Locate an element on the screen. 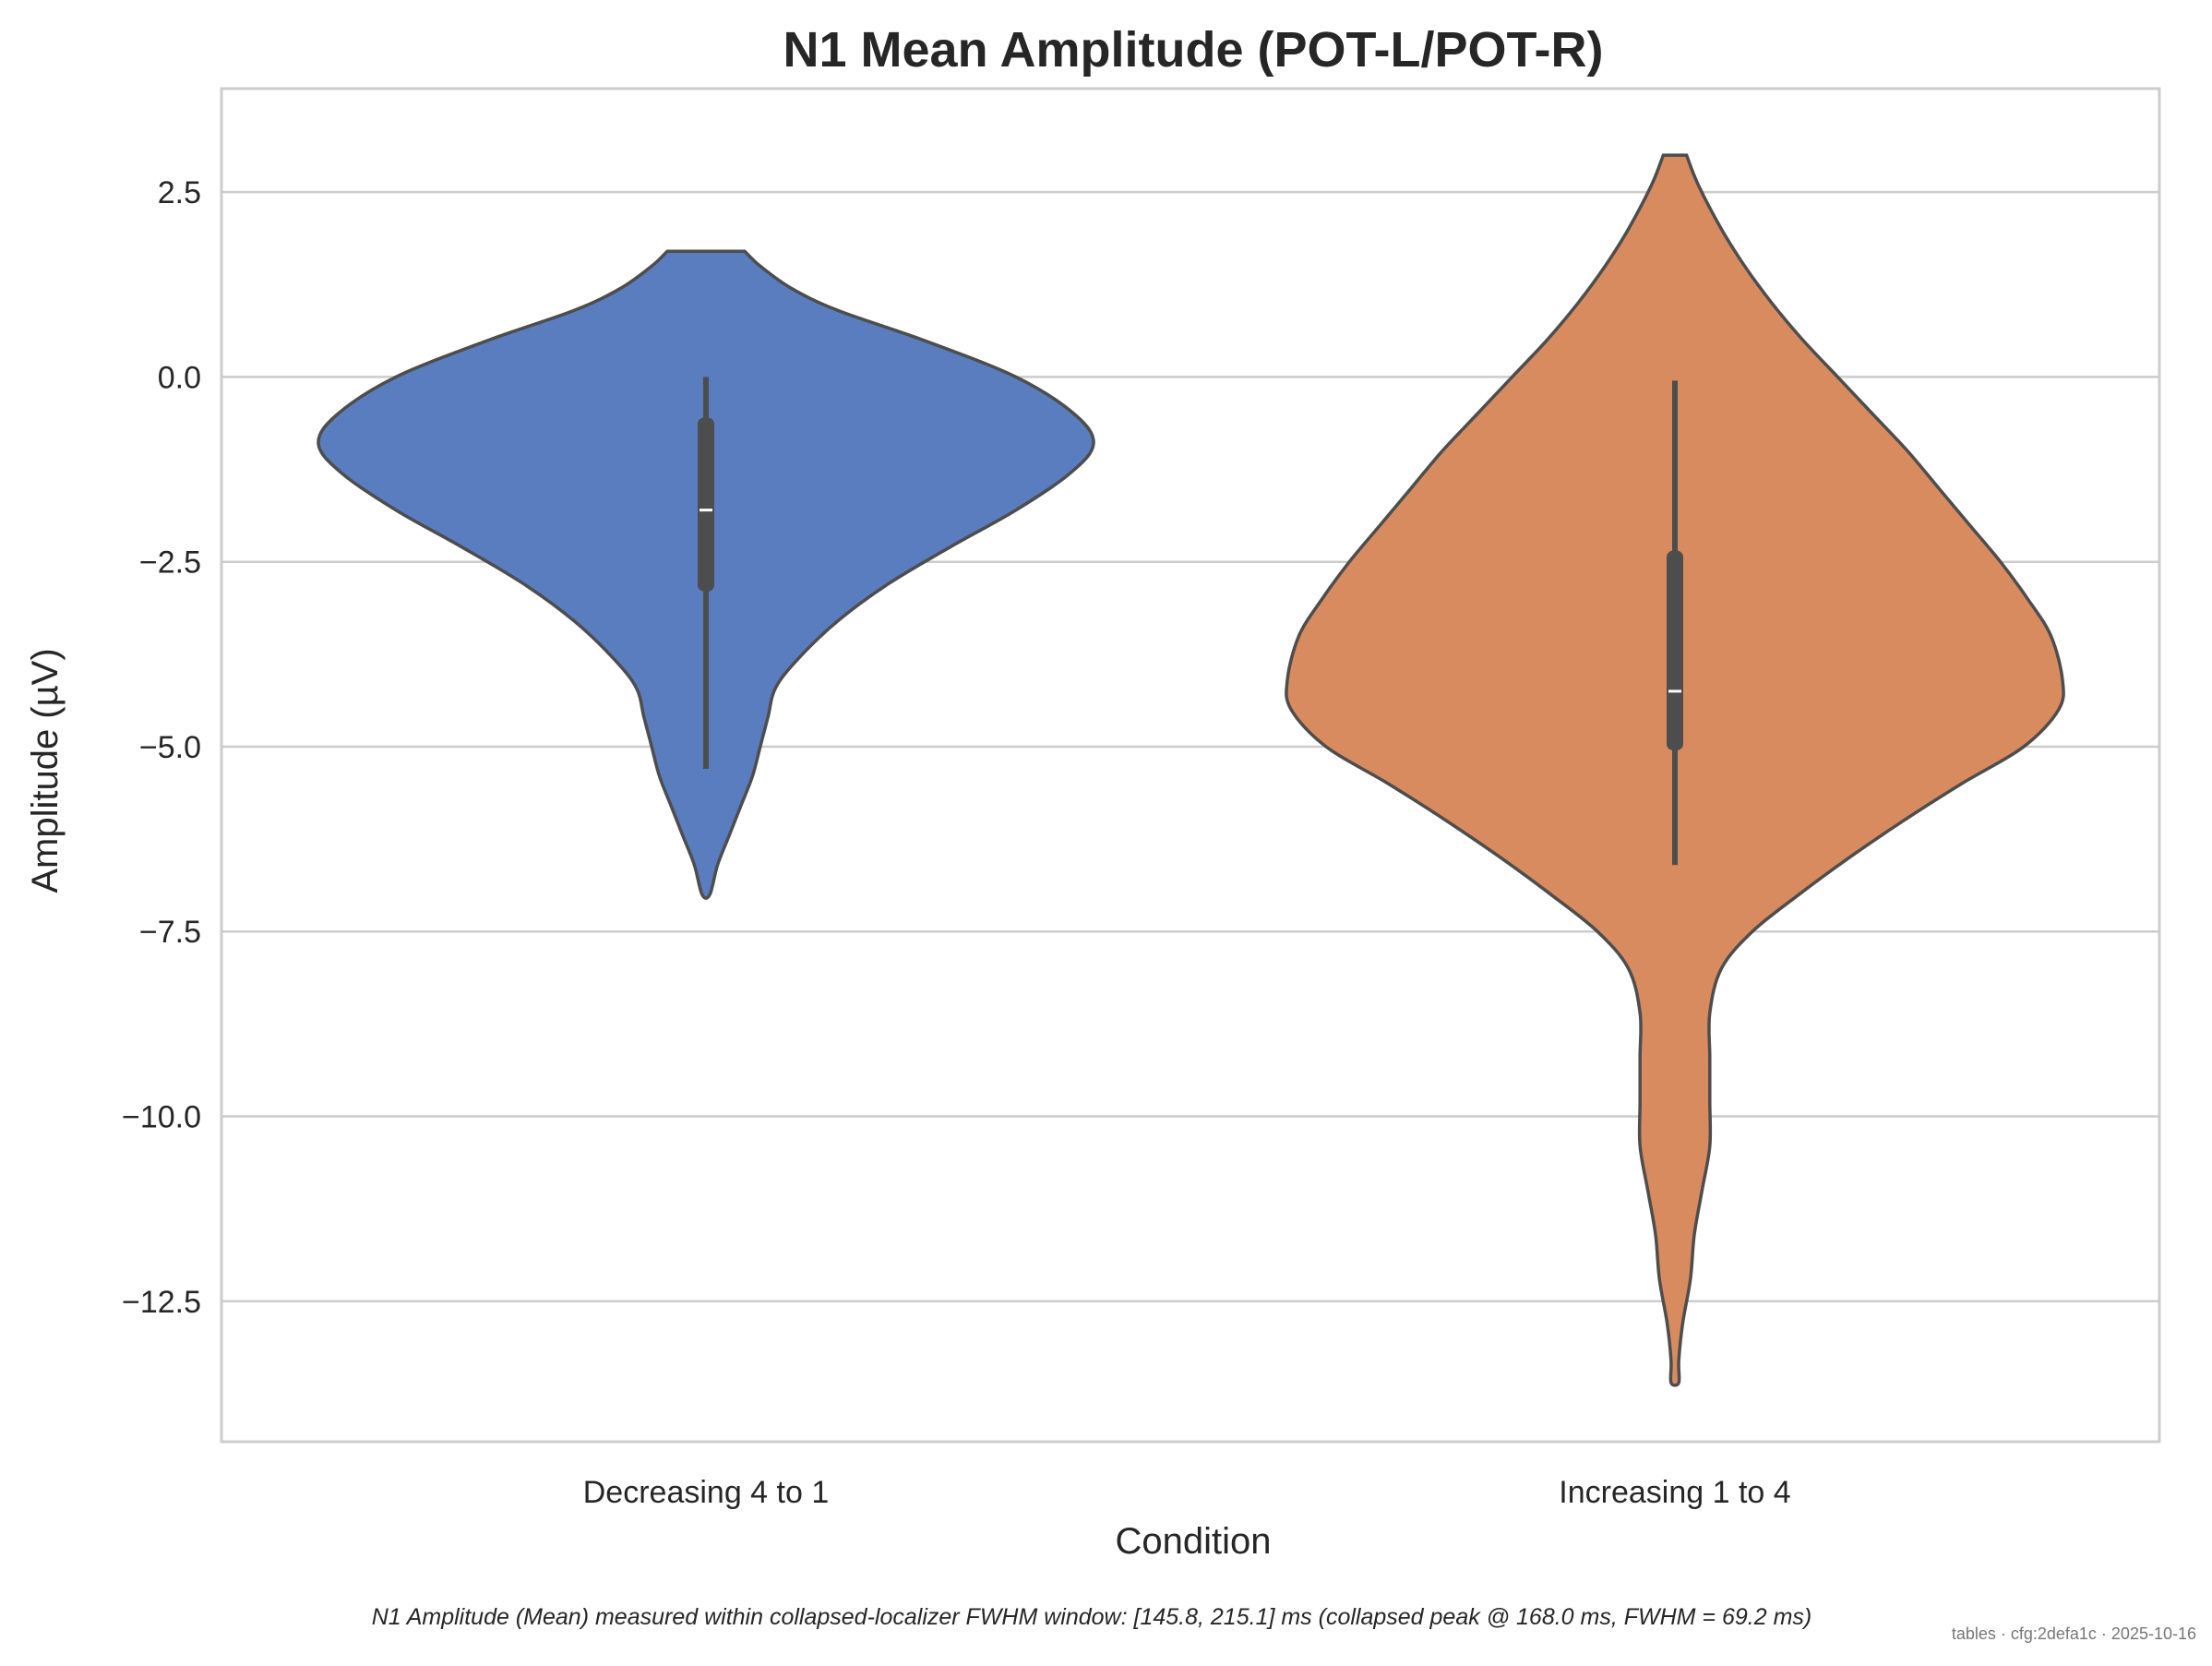 This screenshot has width=2212, height=1666. x-tick-labels: Decreasing 4 to 1 Increasing 1 to 4 is located at coordinates (1187, 1492).